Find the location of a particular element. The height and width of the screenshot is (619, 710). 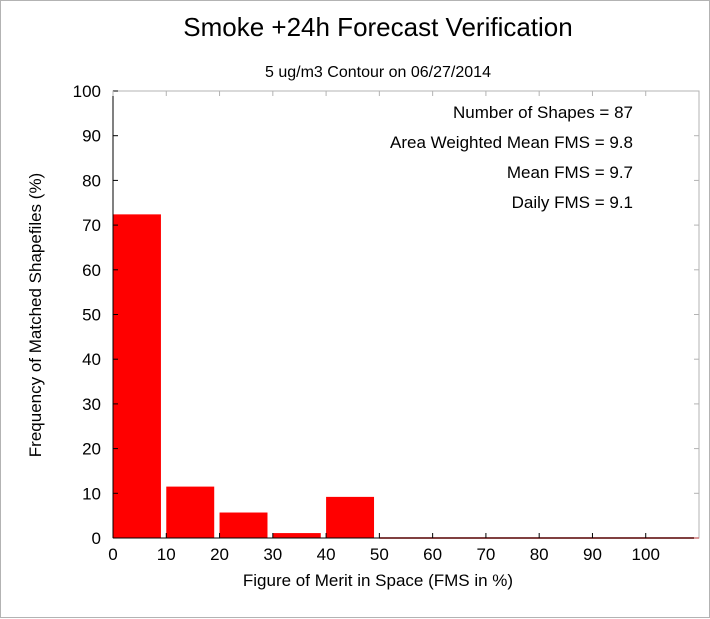

x-tick-label-50: 50 is located at coordinates (379, 554).